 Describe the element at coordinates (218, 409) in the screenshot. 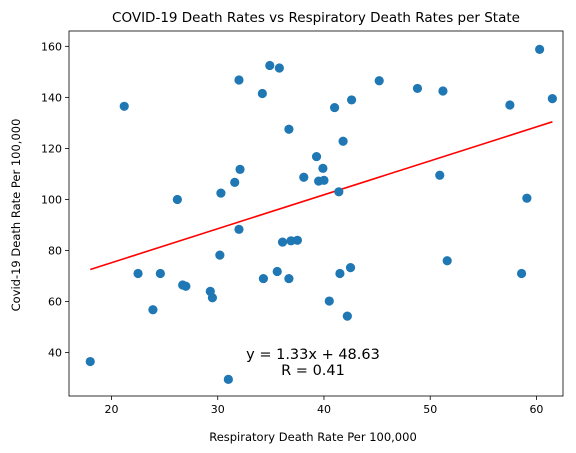

I see `x-tick-label: 30` at that location.